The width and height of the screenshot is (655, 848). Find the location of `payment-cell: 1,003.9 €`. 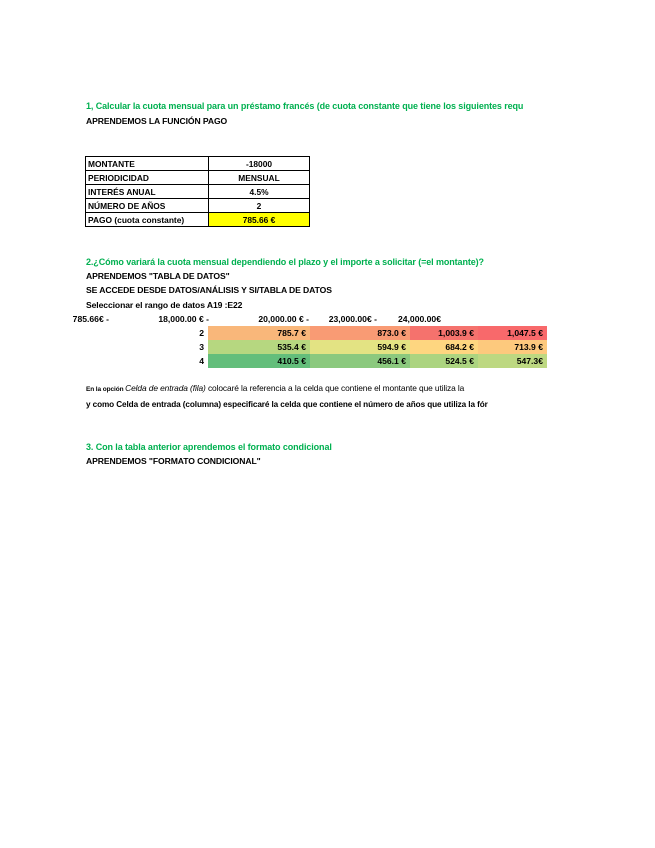

payment-cell: 1,003.9 € is located at coordinates (444, 333).